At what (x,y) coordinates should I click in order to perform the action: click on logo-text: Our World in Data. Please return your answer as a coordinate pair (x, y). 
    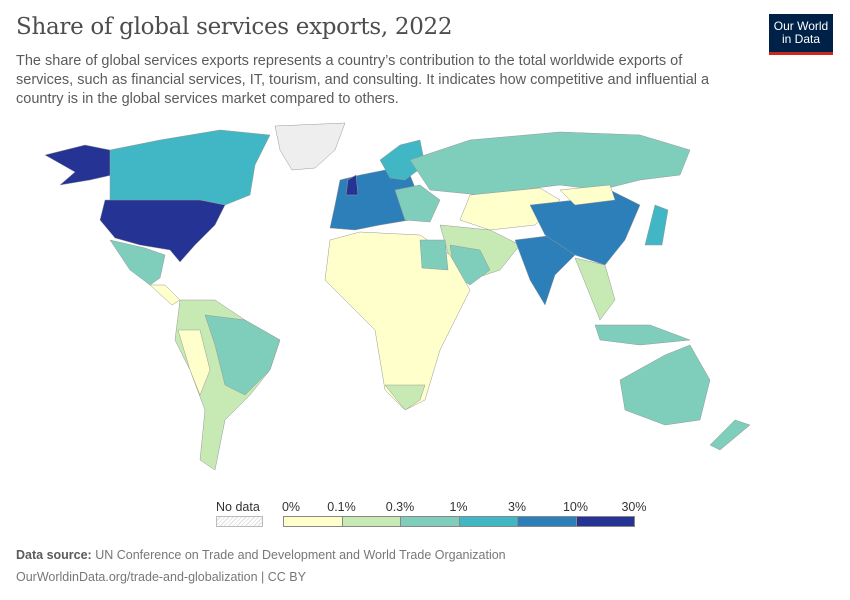
    Looking at the image, I should click on (801, 32).